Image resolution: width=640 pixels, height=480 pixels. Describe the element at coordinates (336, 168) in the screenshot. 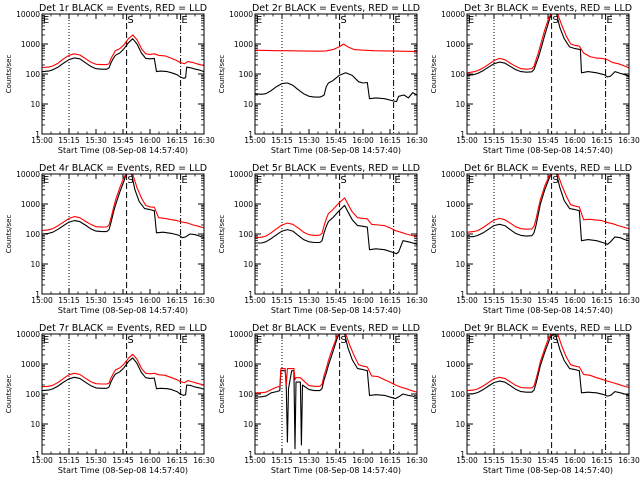

I see `chart-title: Det 5r BLACK = Events, RED = LLD` at that location.